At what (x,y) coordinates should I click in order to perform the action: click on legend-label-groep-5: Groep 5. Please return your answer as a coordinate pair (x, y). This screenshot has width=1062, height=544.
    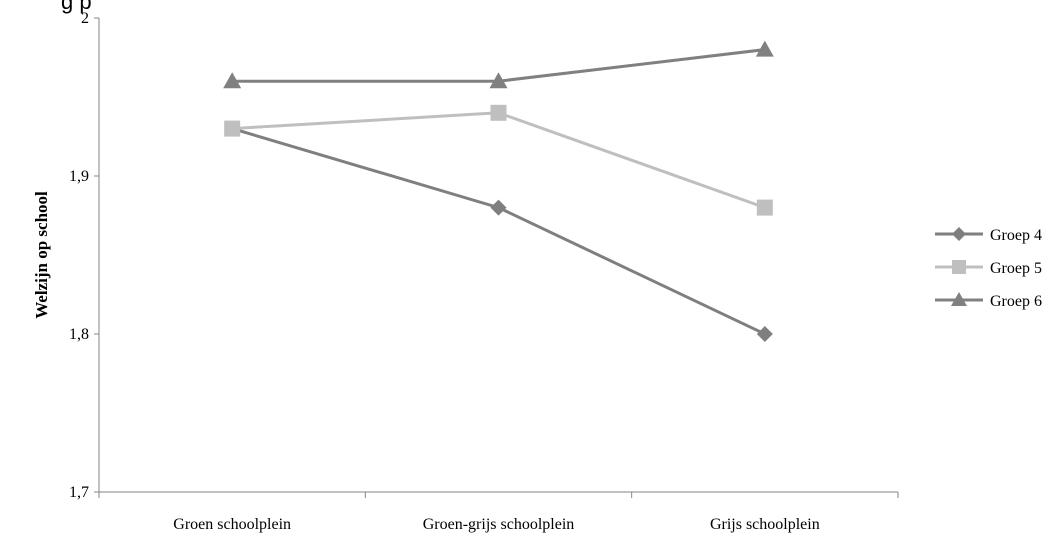
    Looking at the image, I should click on (1016, 268).